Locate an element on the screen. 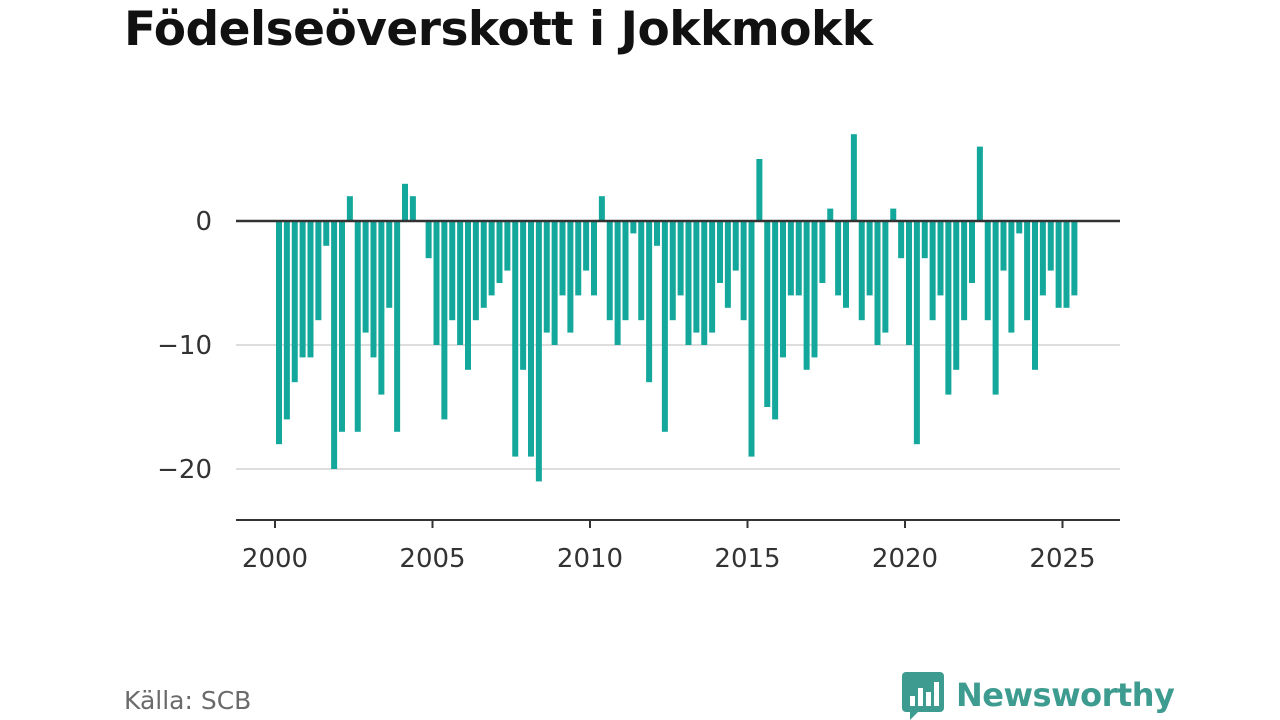  x-tick-label: 2005 is located at coordinates (432, 559).